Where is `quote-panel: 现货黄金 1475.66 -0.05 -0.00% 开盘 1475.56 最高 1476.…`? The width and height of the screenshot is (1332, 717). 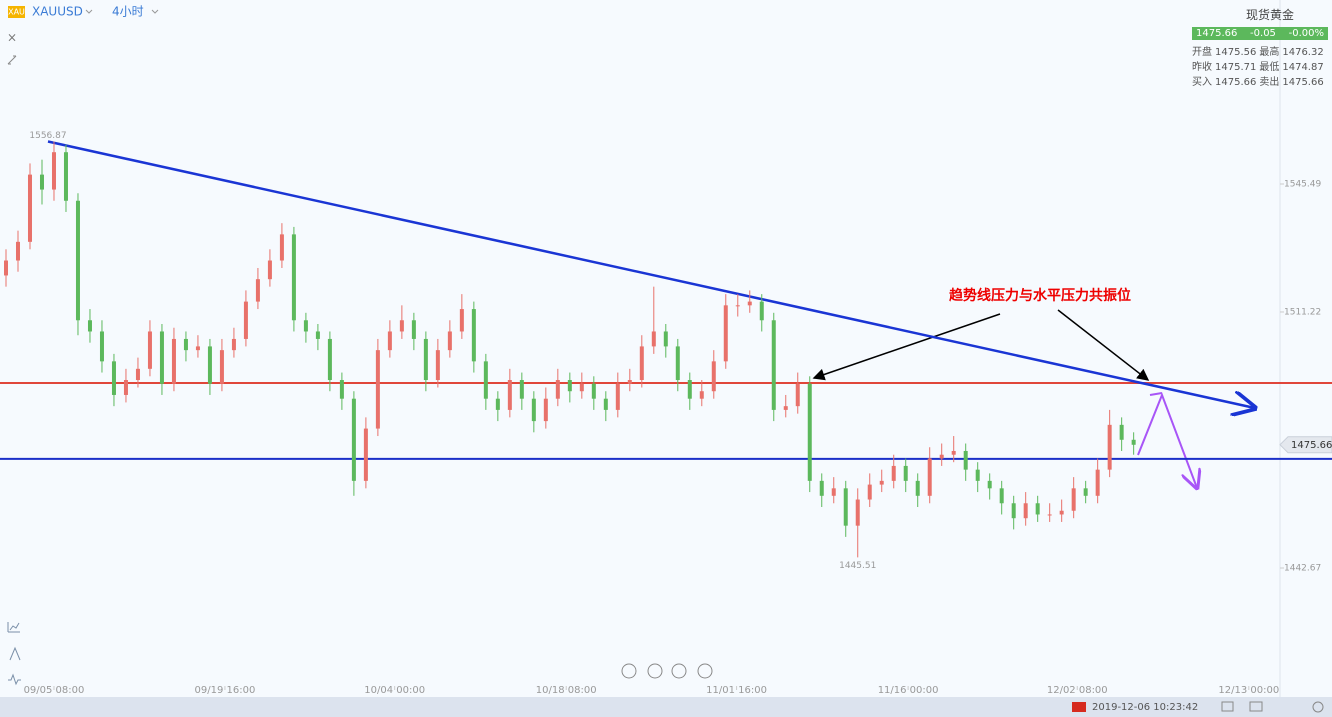 quote-panel: 现货黄金 1475.66 -0.05 -0.00% 开盘 1475.56 最高 1476.… is located at coordinates (1260, 47).